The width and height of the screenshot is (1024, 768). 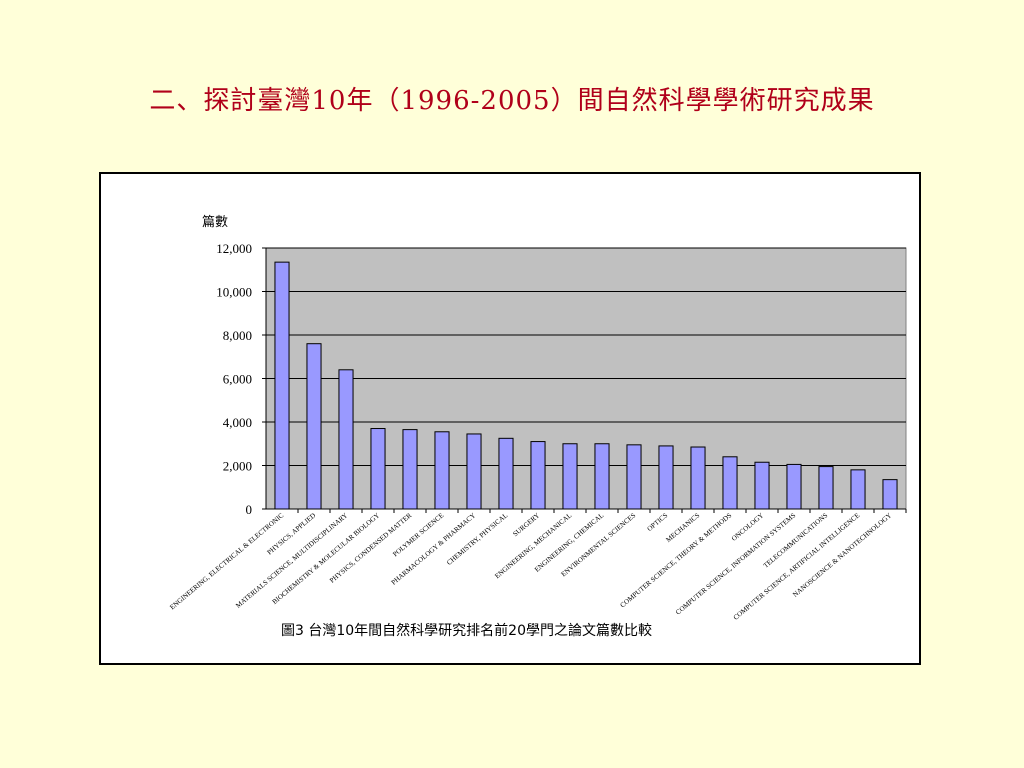 I want to click on y-tick-label: 4,000, so click(x=237, y=422).